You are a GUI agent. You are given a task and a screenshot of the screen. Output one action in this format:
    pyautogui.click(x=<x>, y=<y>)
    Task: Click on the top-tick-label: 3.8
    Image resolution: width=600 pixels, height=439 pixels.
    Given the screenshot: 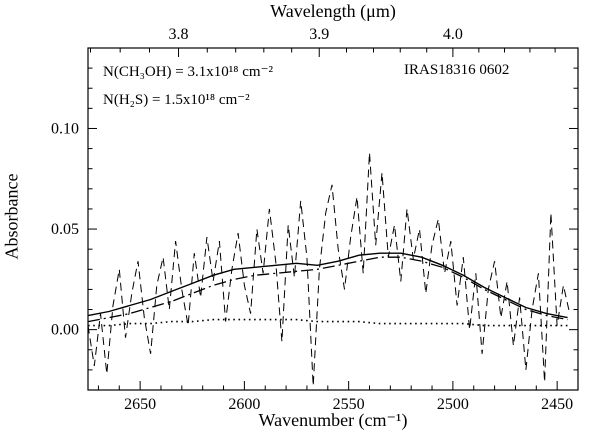 What is the action you would take?
    pyautogui.click(x=179, y=34)
    